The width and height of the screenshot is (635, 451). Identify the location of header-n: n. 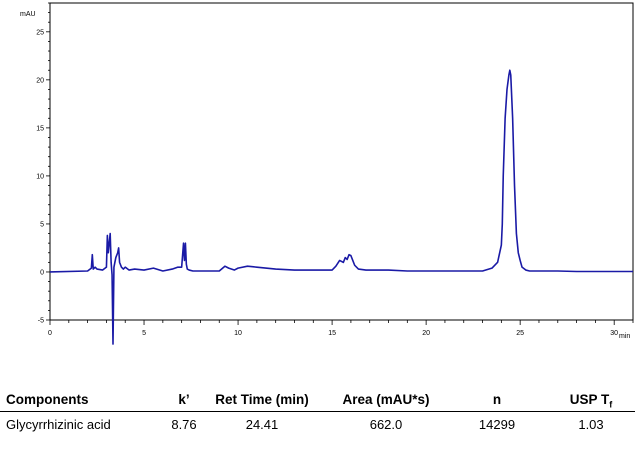
(497, 399).